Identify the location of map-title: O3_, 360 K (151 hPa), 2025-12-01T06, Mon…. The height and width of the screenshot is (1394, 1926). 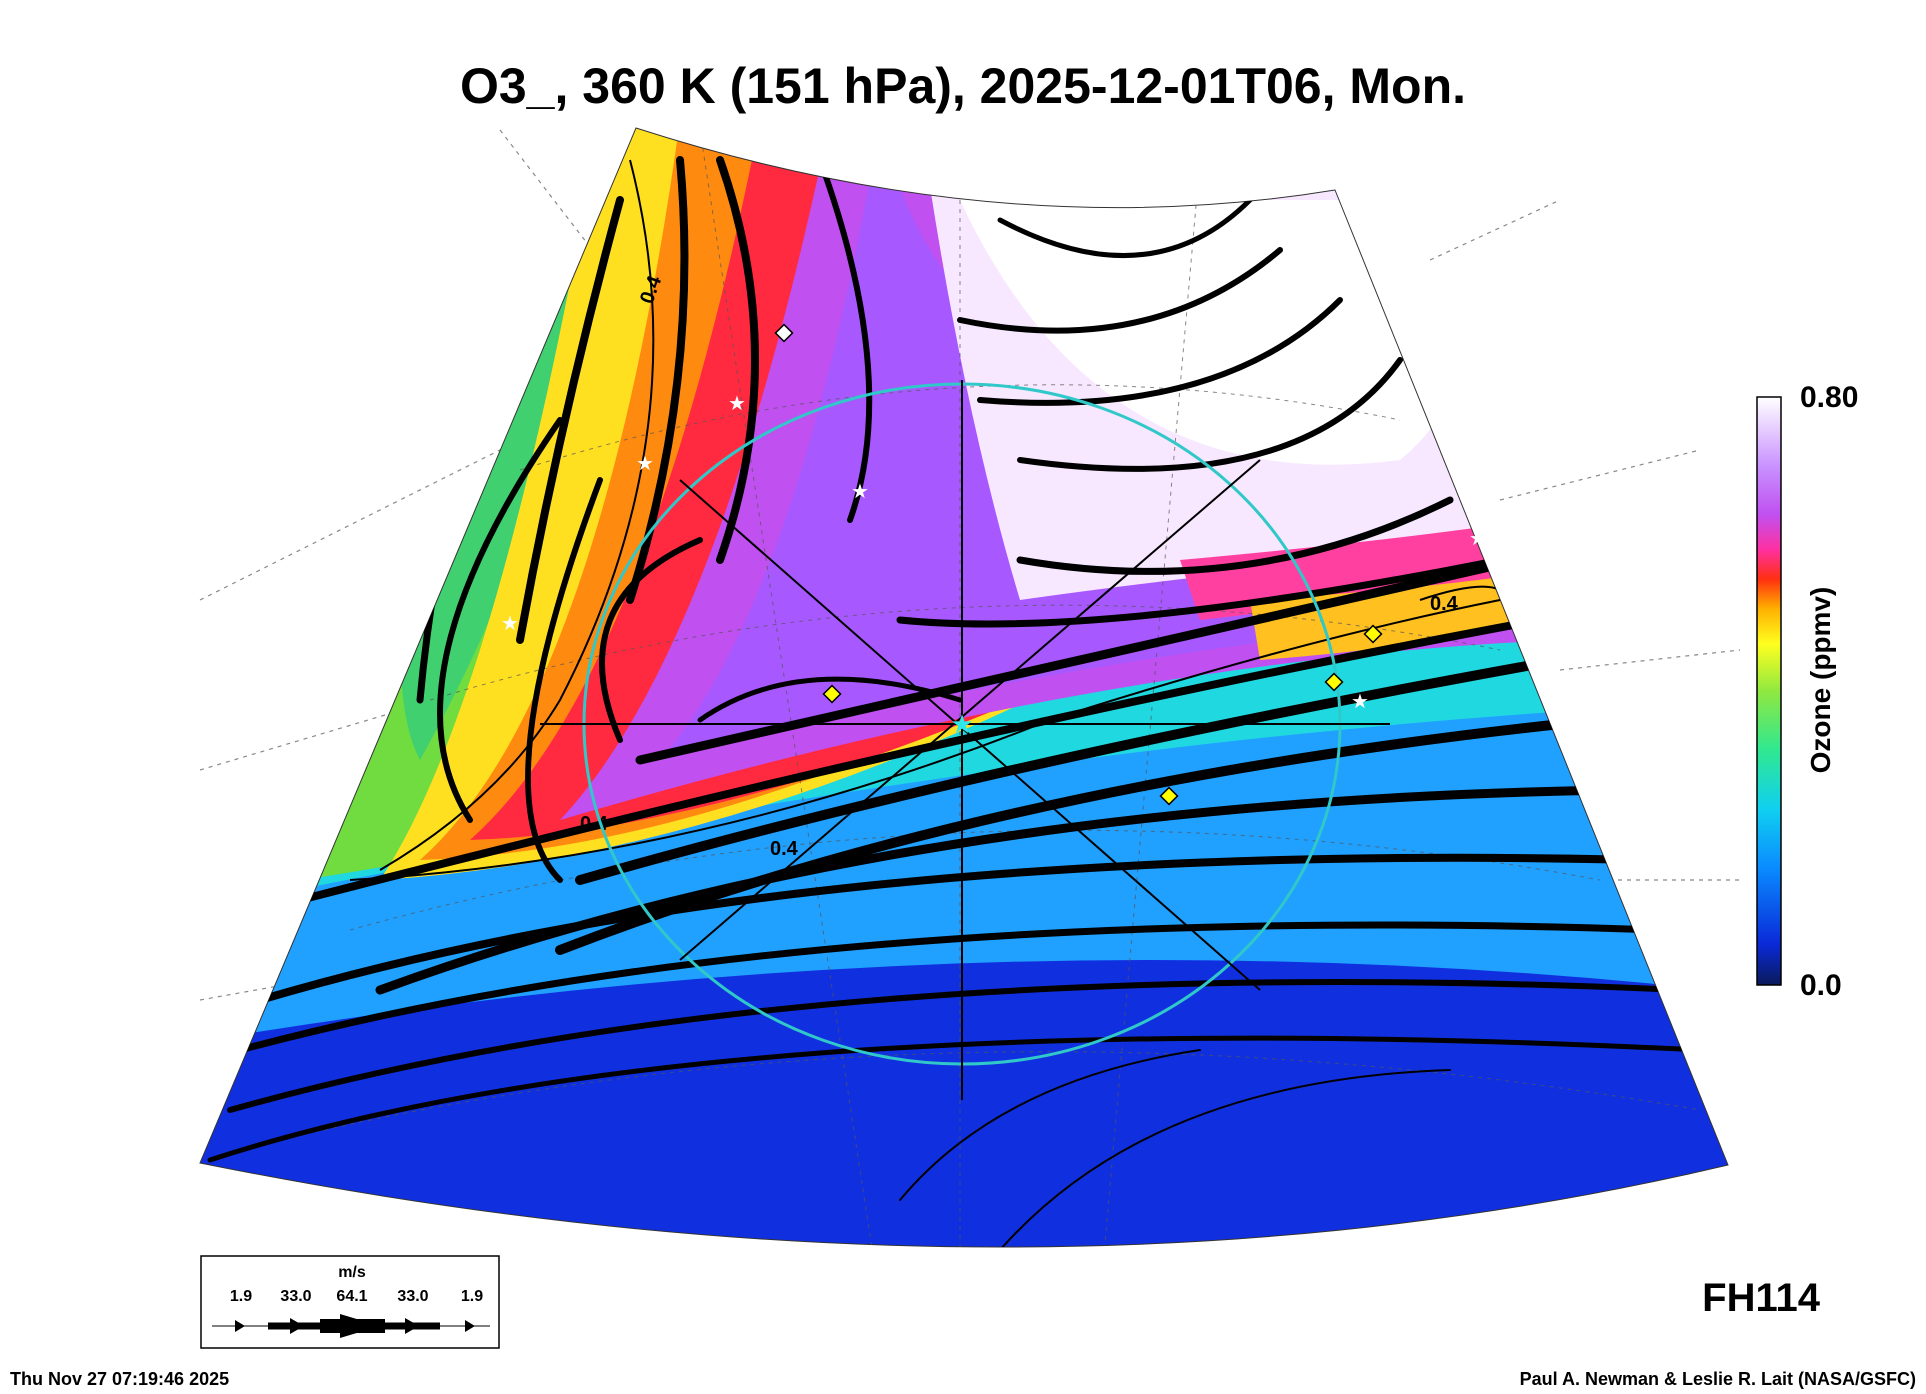
(963, 86).